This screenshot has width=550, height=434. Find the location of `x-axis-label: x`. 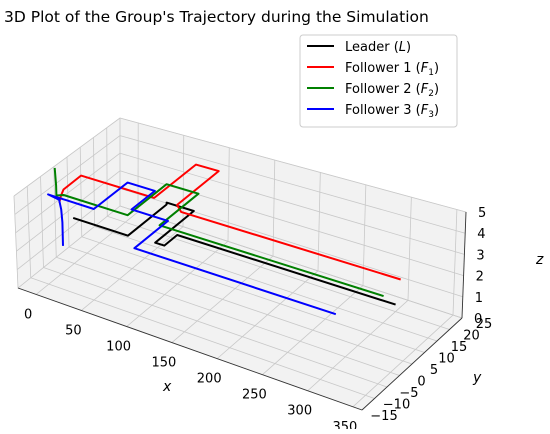

x-axis-label: x is located at coordinates (167, 387).